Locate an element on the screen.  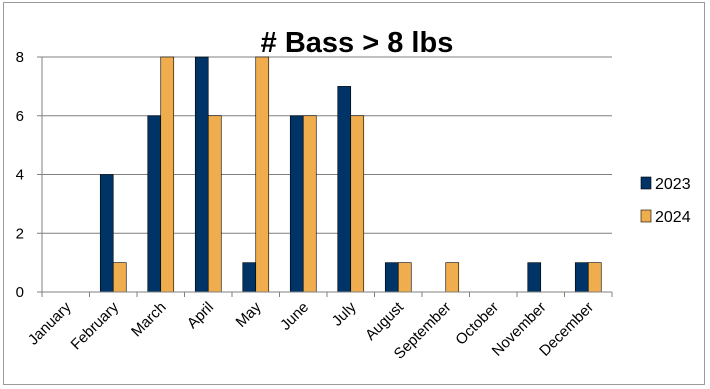
x-tick-label: March is located at coordinates (148, 319).